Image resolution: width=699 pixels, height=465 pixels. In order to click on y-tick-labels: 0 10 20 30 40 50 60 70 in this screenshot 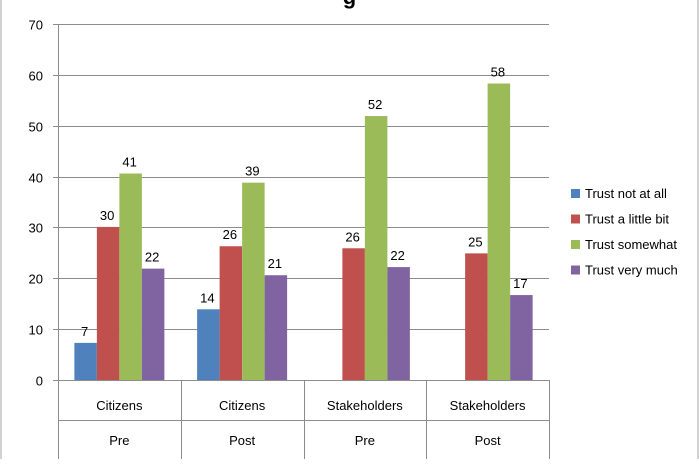, I will do `click(36, 203)`.